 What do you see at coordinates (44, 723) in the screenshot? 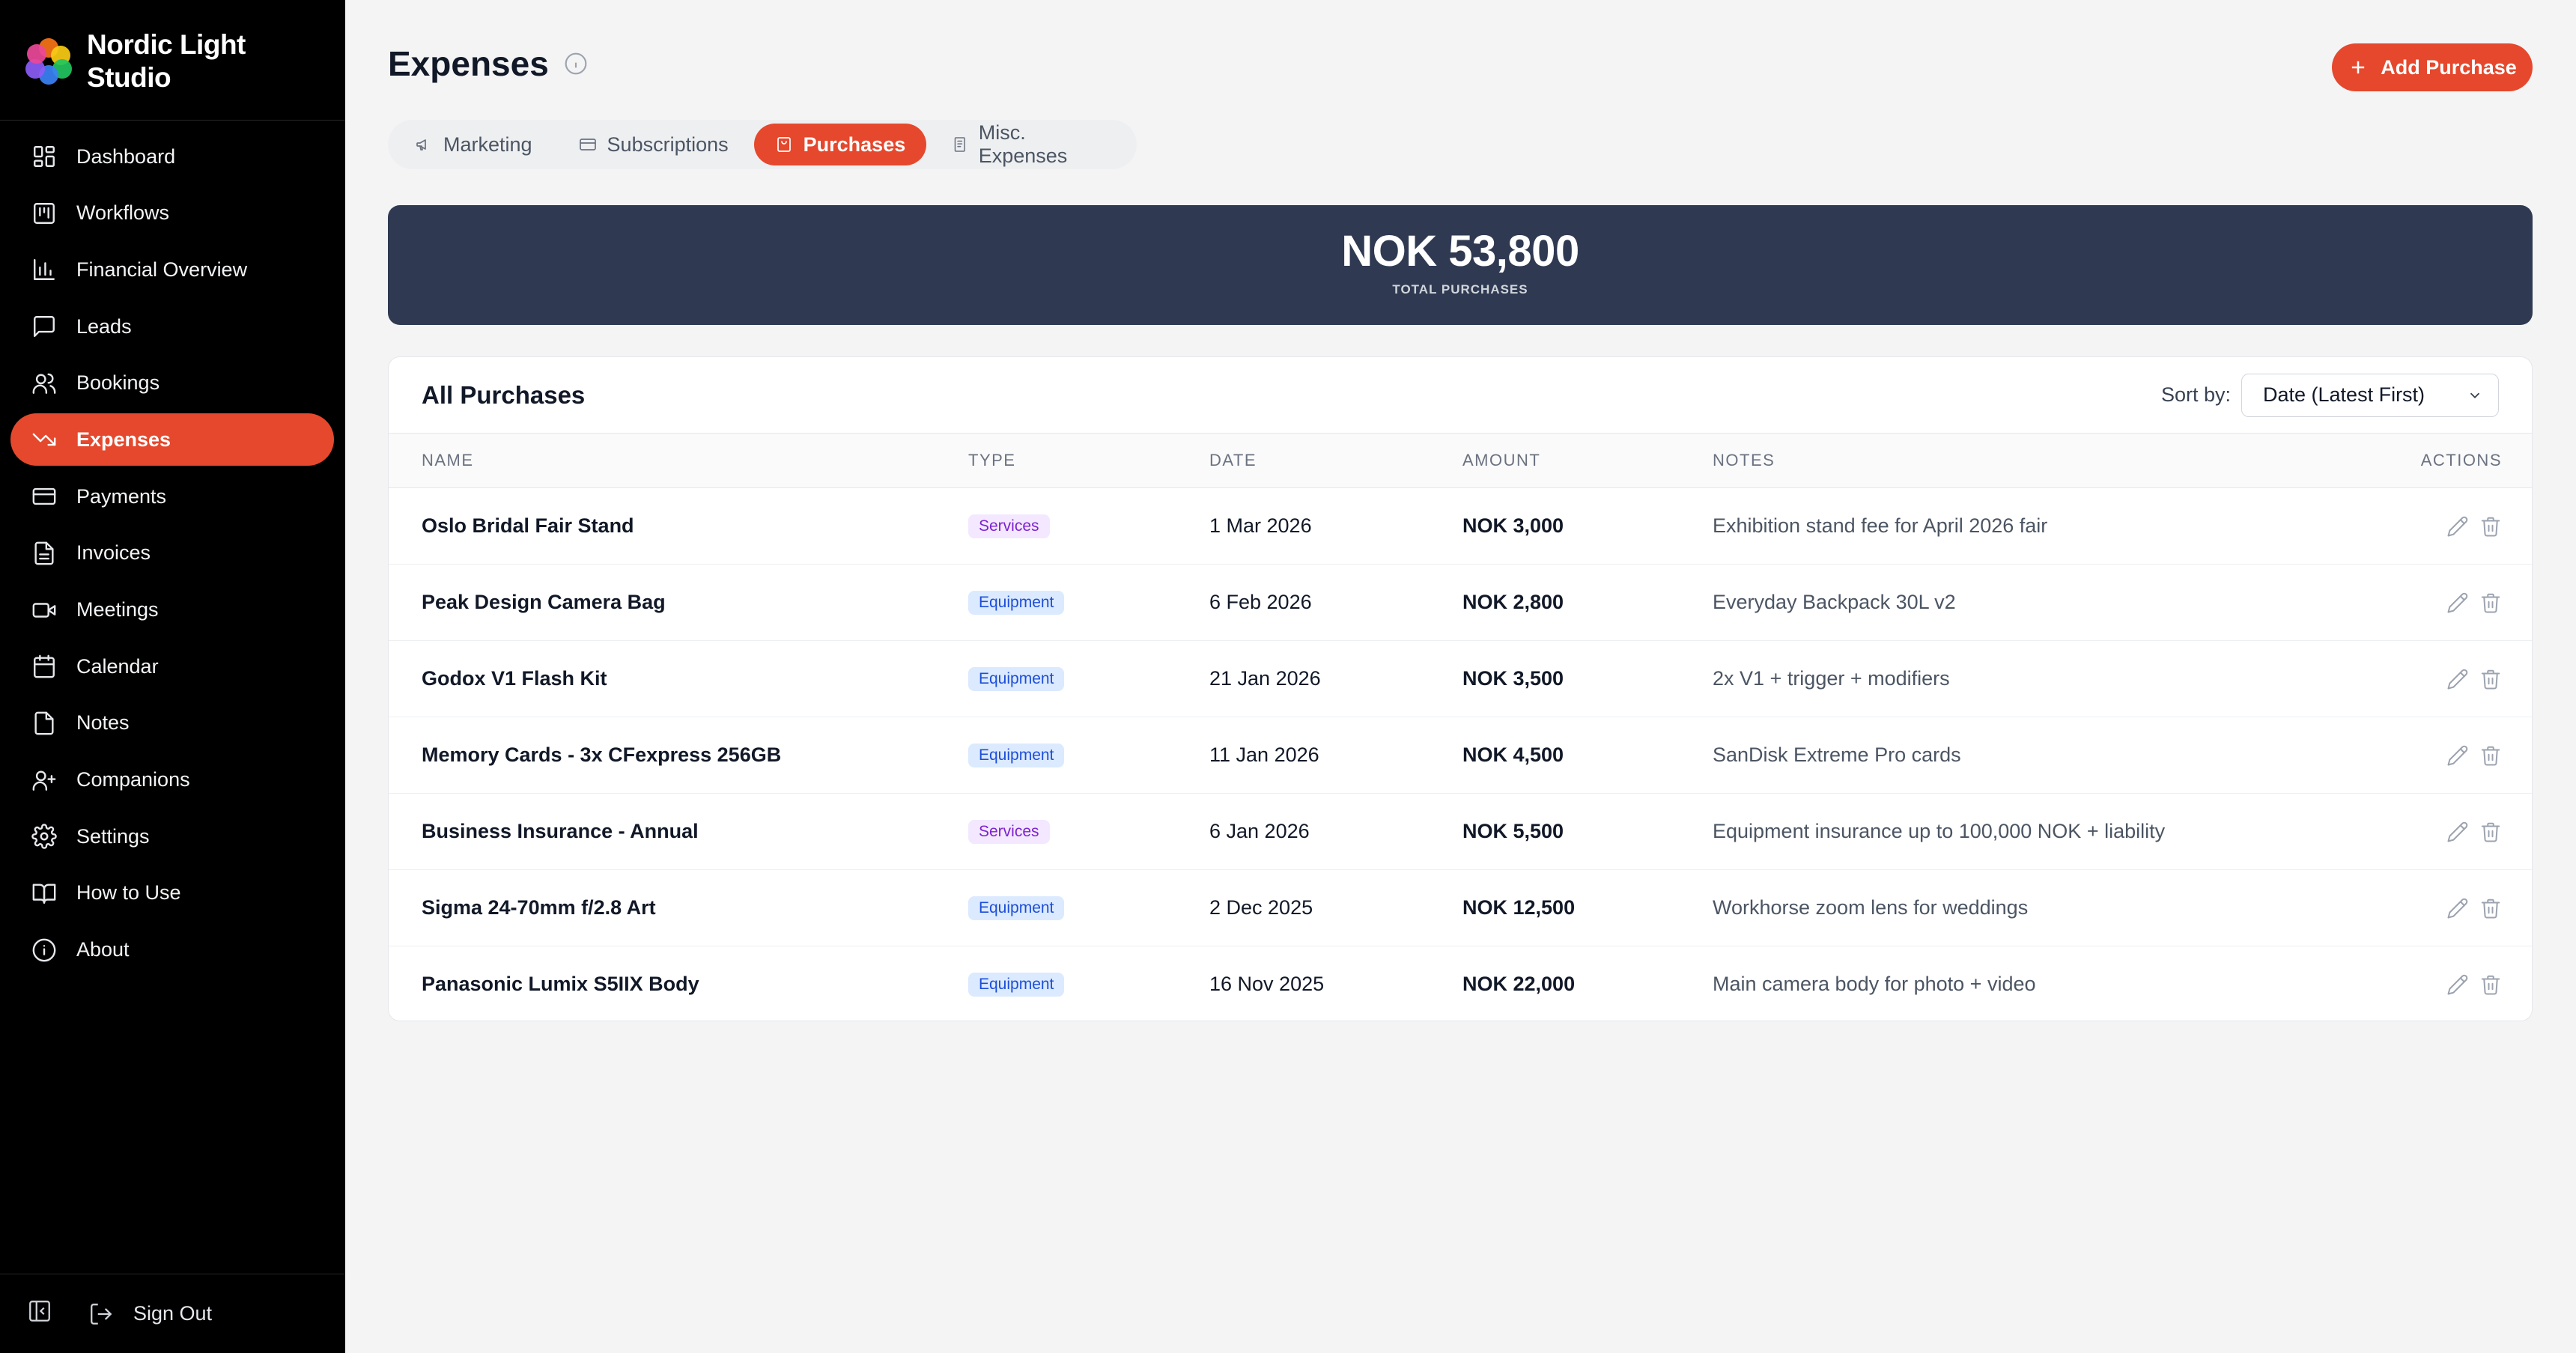
I see `file-icon` at bounding box center [44, 723].